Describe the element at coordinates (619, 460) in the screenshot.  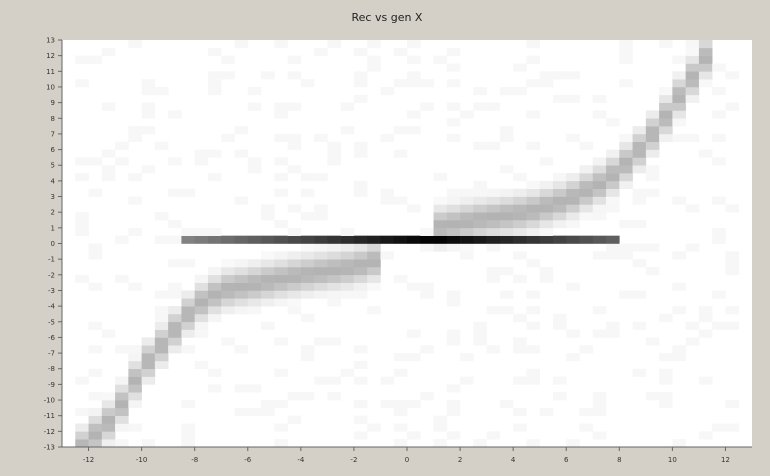
I see `x-tick-label: 8` at that location.